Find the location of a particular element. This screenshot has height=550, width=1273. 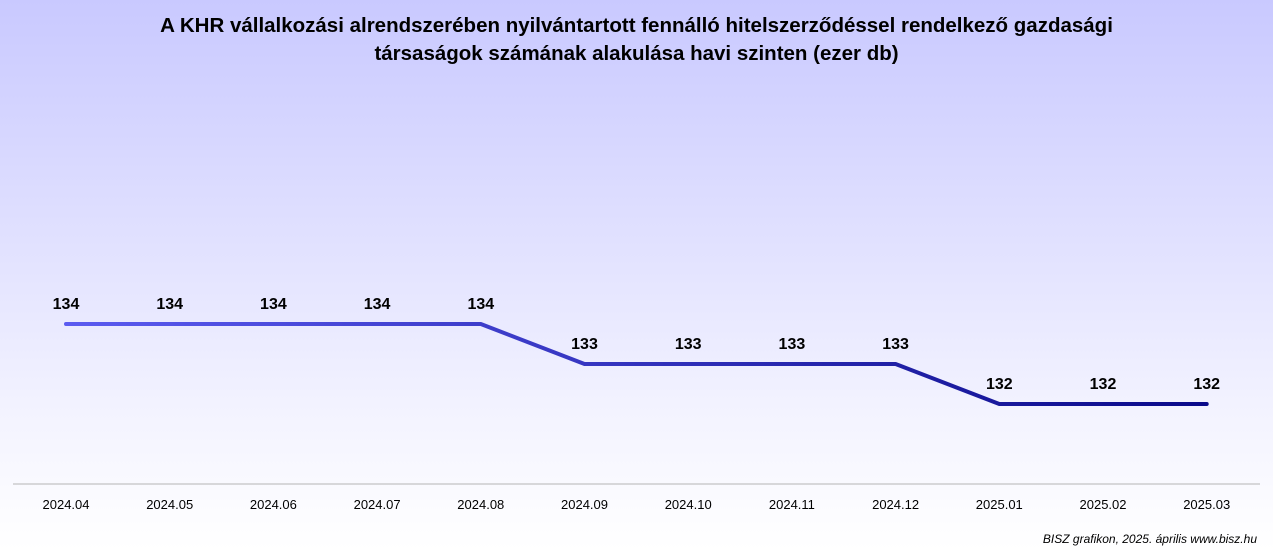

x-tick-label: 2024.09 is located at coordinates (584, 504).